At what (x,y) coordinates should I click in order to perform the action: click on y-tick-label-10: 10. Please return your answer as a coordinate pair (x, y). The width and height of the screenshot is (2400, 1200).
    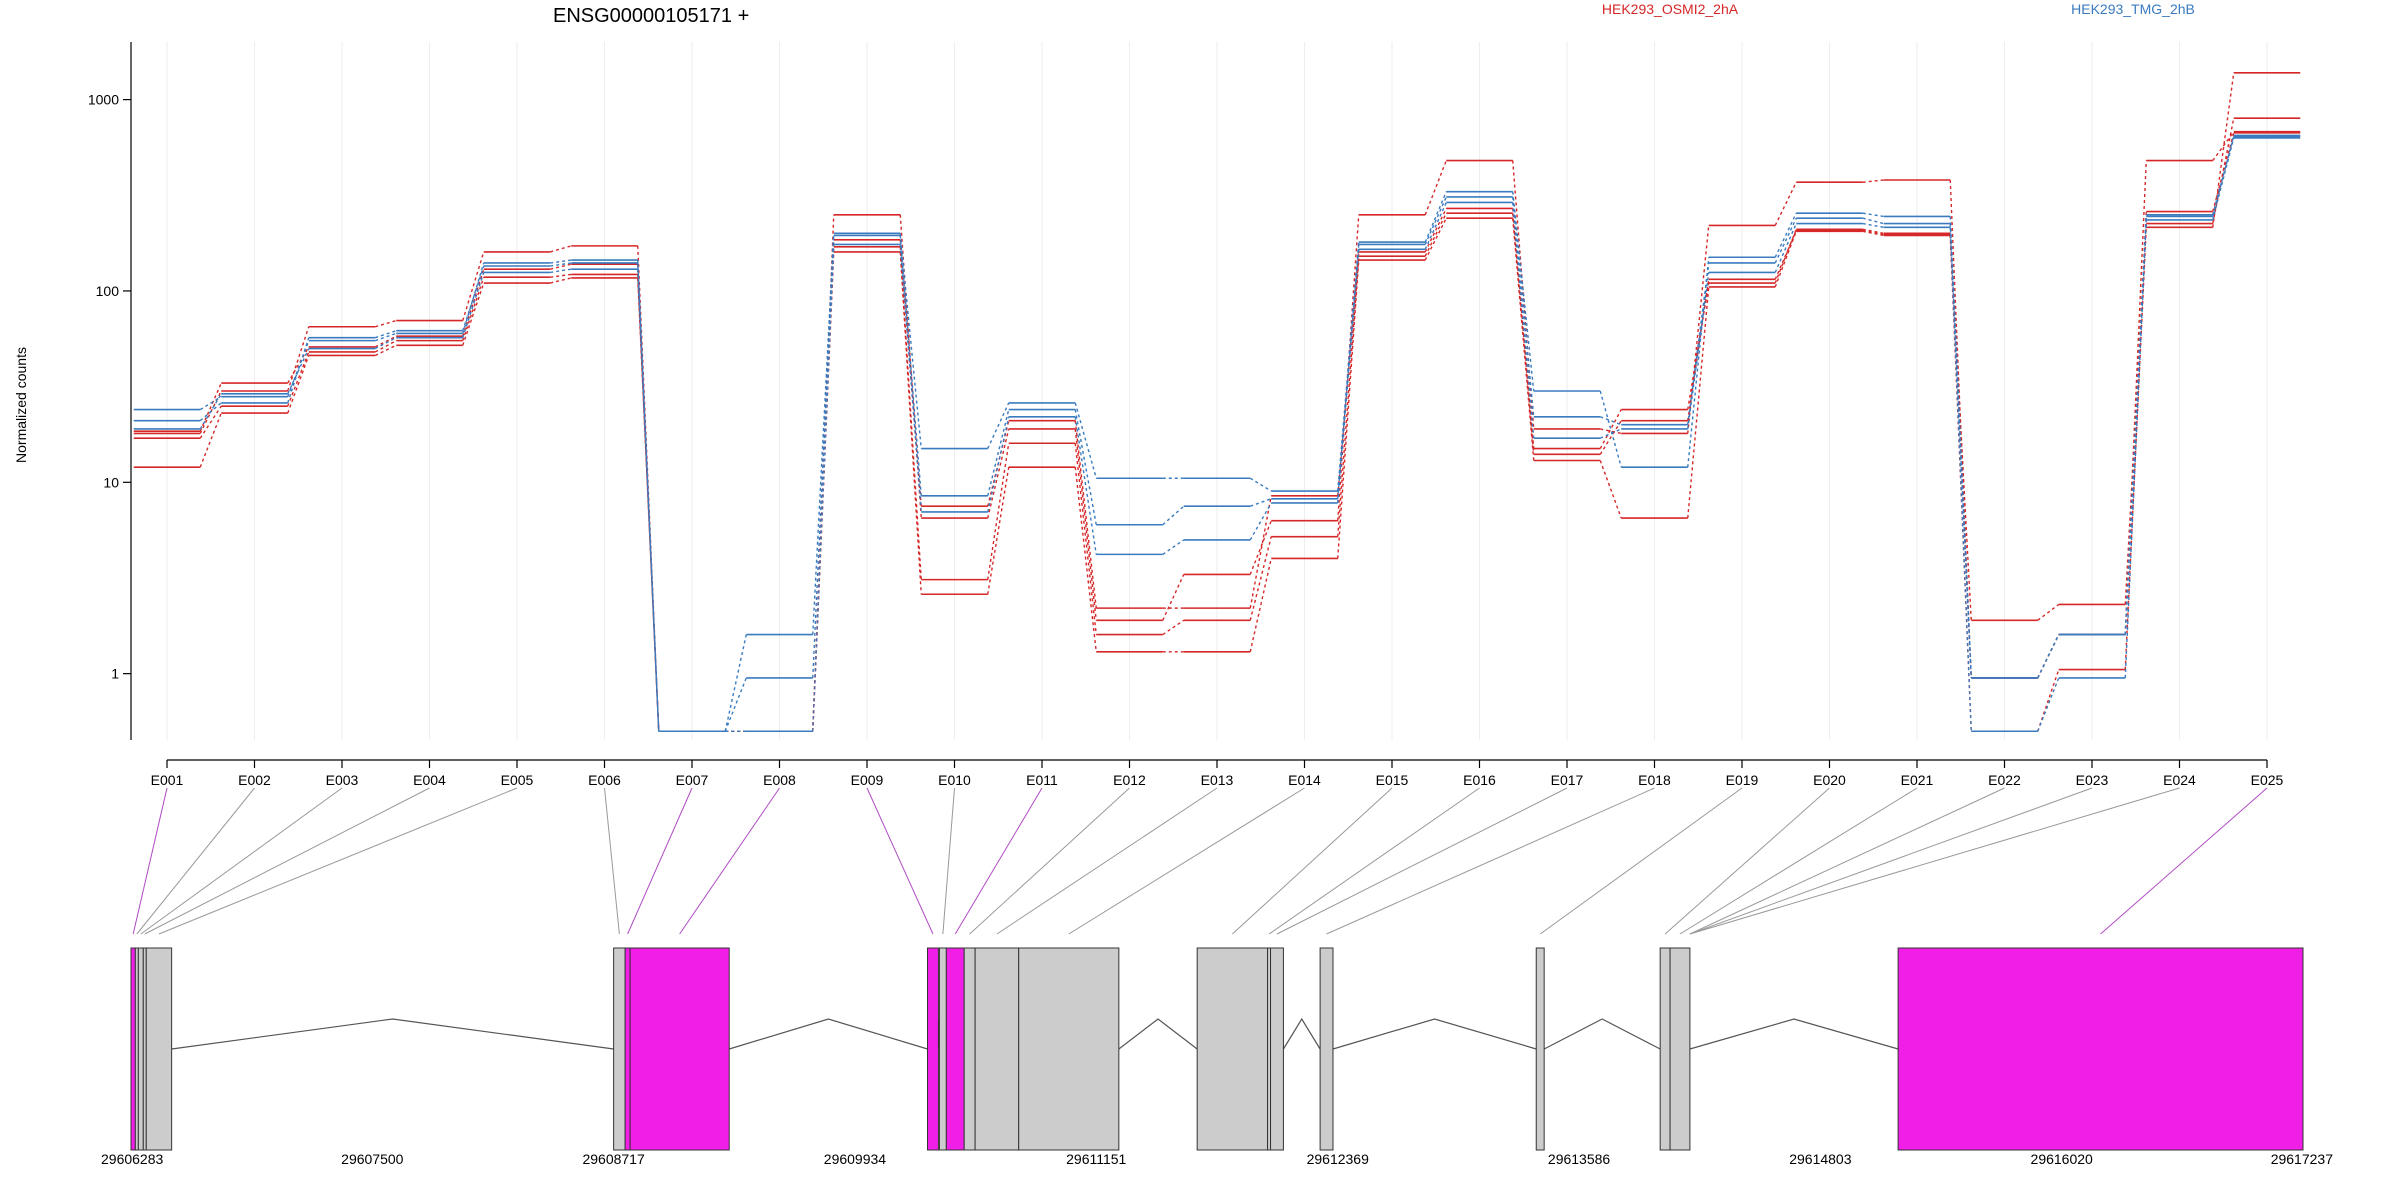
    Looking at the image, I should click on (111, 482).